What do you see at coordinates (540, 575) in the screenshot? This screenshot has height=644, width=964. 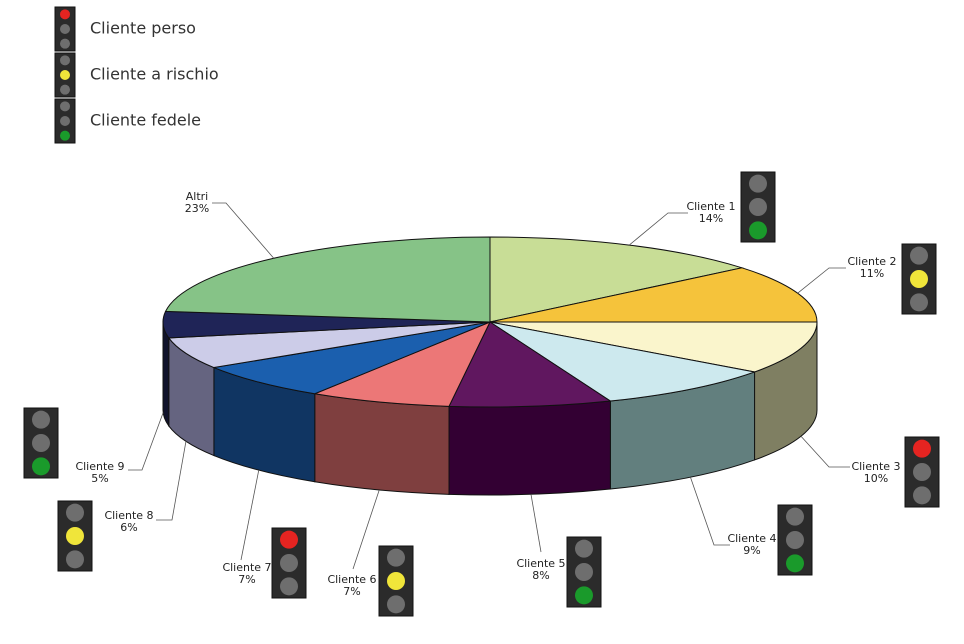 I see `value-label: 8%` at bounding box center [540, 575].